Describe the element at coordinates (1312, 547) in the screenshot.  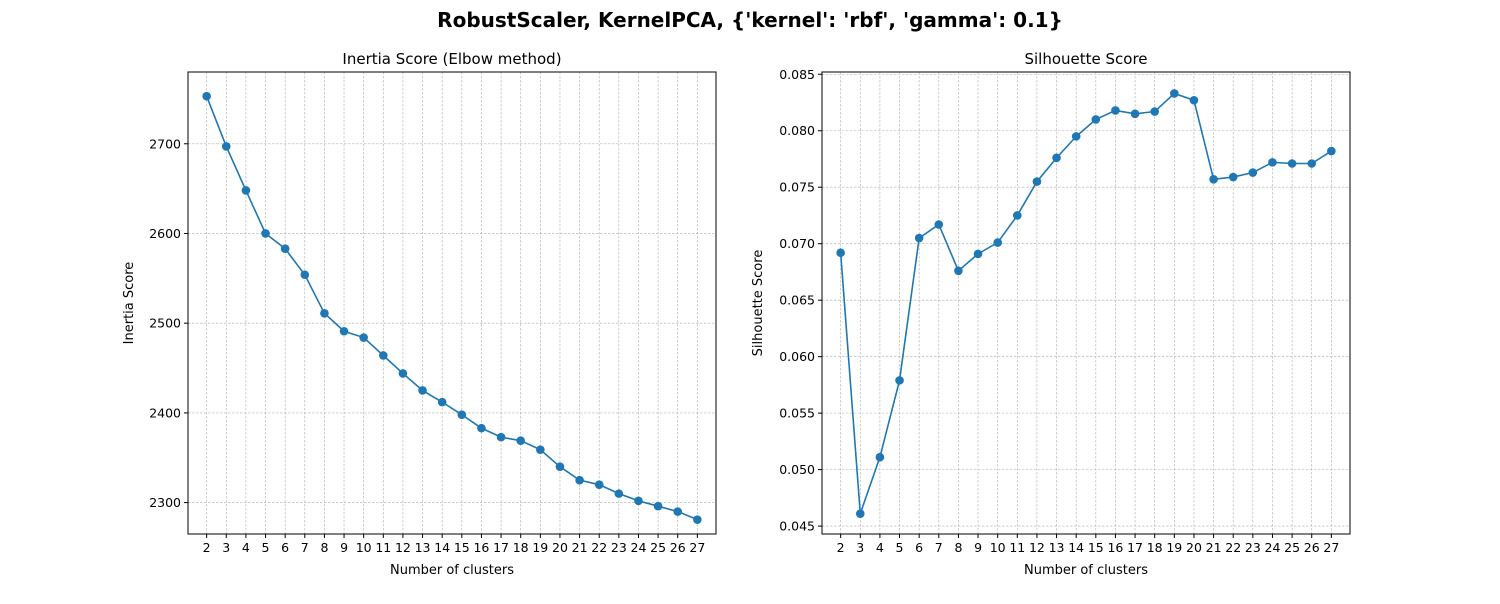
I see `x-tick-label: 26` at that location.